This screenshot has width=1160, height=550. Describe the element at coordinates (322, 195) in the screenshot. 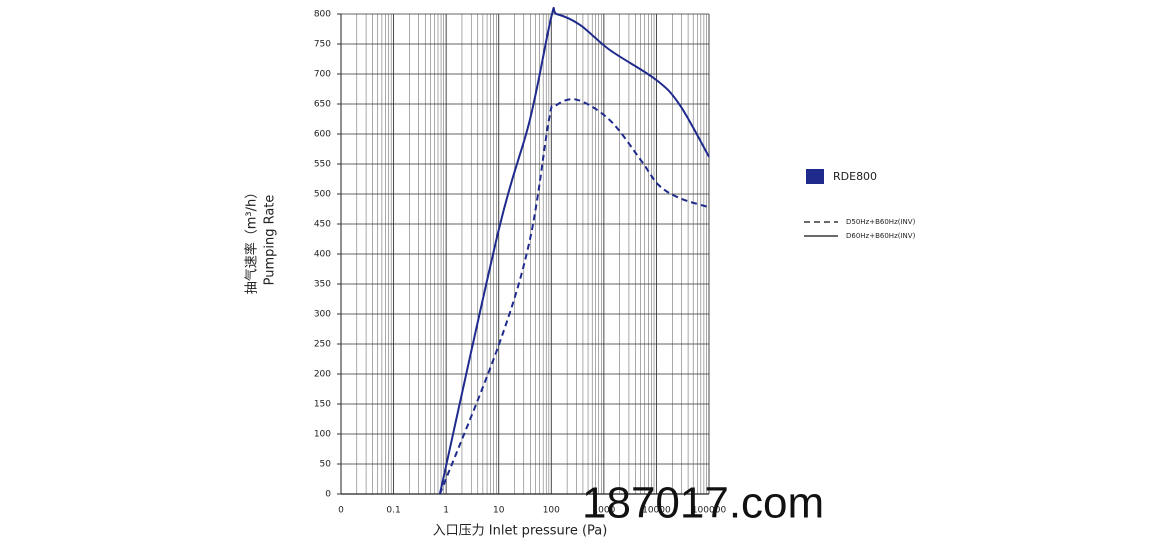

I see `y-tick-label: 500` at that location.